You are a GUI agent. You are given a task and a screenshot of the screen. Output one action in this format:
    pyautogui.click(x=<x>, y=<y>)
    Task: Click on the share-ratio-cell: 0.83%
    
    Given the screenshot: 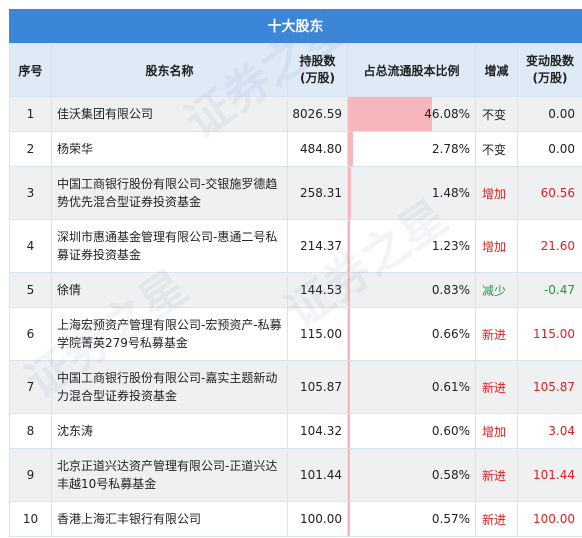 What is the action you would take?
    pyautogui.click(x=411, y=290)
    